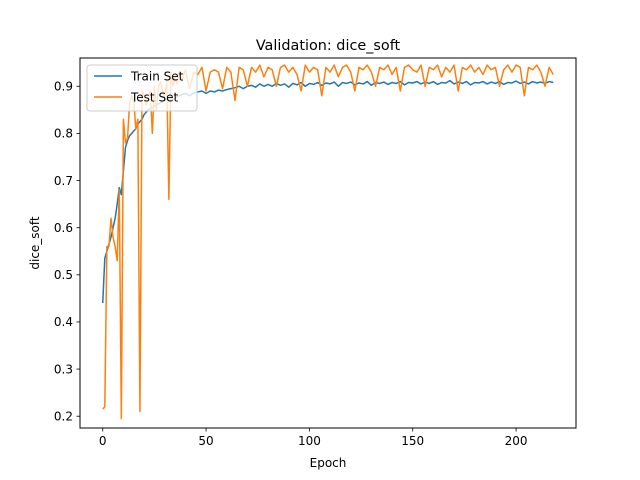 The height and width of the screenshot is (480, 640). What do you see at coordinates (63, 228) in the screenshot?
I see `y-tick-label: 0.6` at bounding box center [63, 228].